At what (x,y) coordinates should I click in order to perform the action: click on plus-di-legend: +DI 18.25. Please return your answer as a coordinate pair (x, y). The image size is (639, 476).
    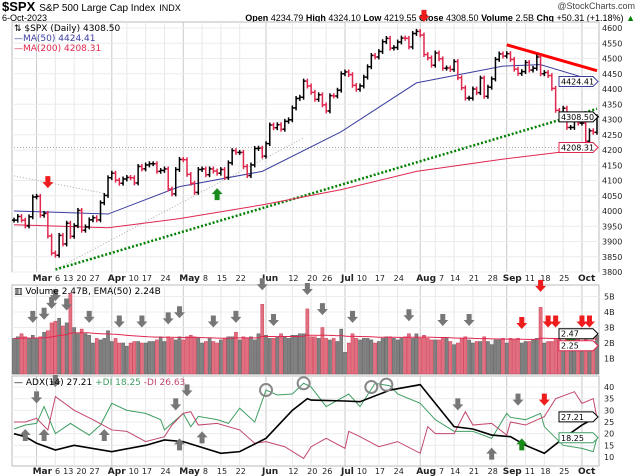
    Looking at the image, I should click on (118, 383).